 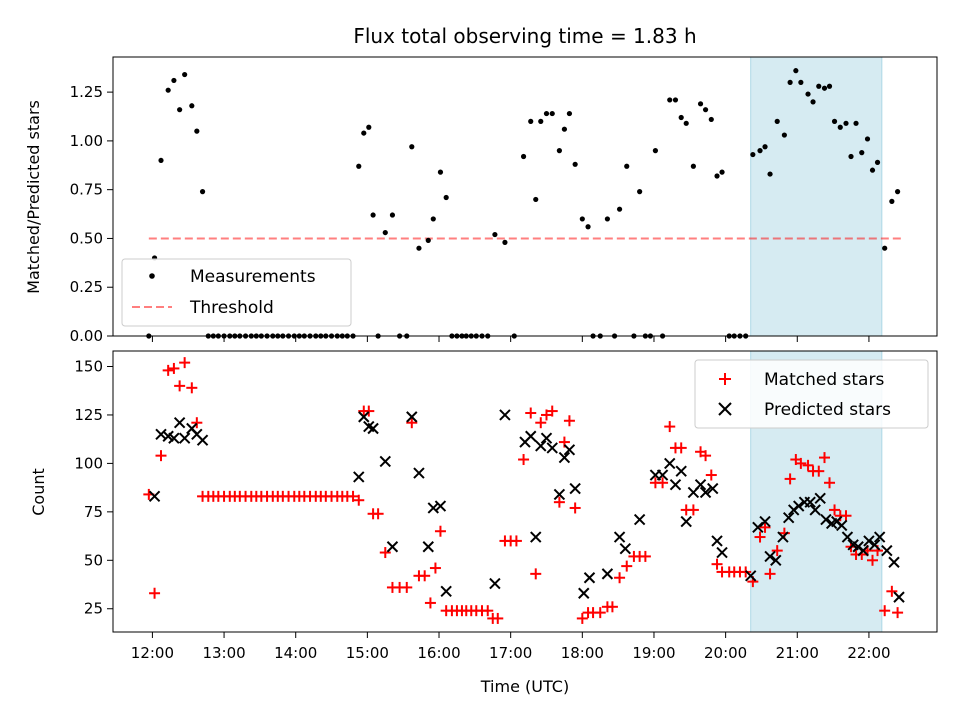 What do you see at coordinates (253, 277) in the screenshot?
I see `legend-measurements-label: Measurements` at bounding box center [253, 277].